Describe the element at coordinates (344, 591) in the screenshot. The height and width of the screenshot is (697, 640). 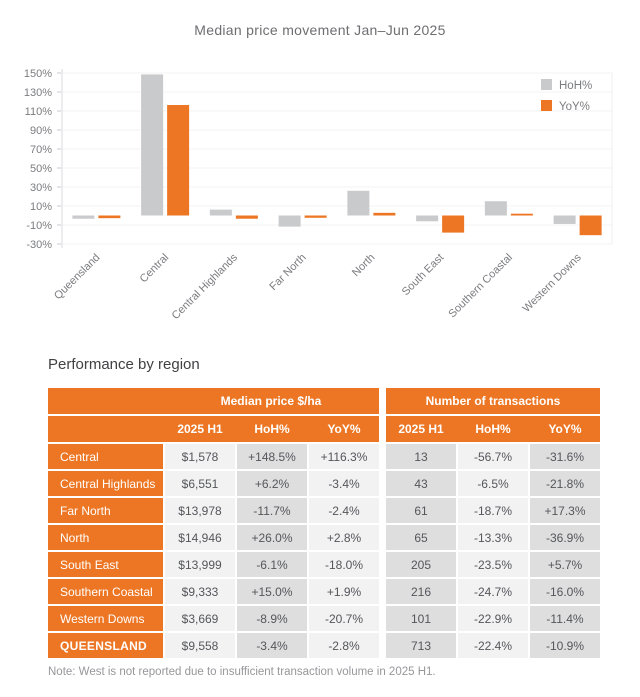
I see `value-cell: +1.9%` at that location.